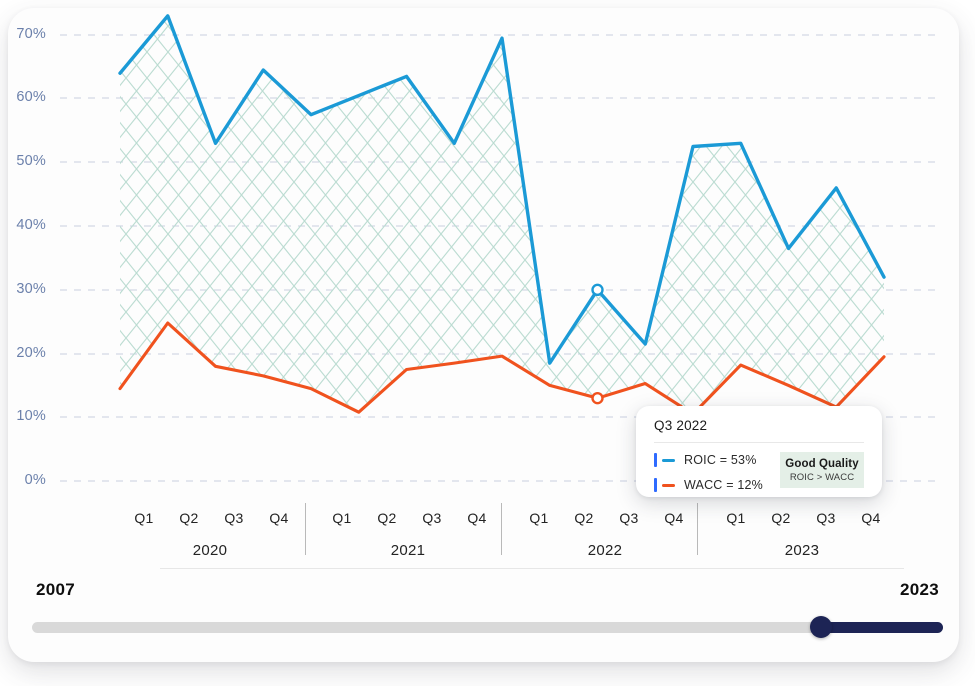 The height and width of the screenshot is (686, 975). I want to click on slider-thumb, so click(821, 627).